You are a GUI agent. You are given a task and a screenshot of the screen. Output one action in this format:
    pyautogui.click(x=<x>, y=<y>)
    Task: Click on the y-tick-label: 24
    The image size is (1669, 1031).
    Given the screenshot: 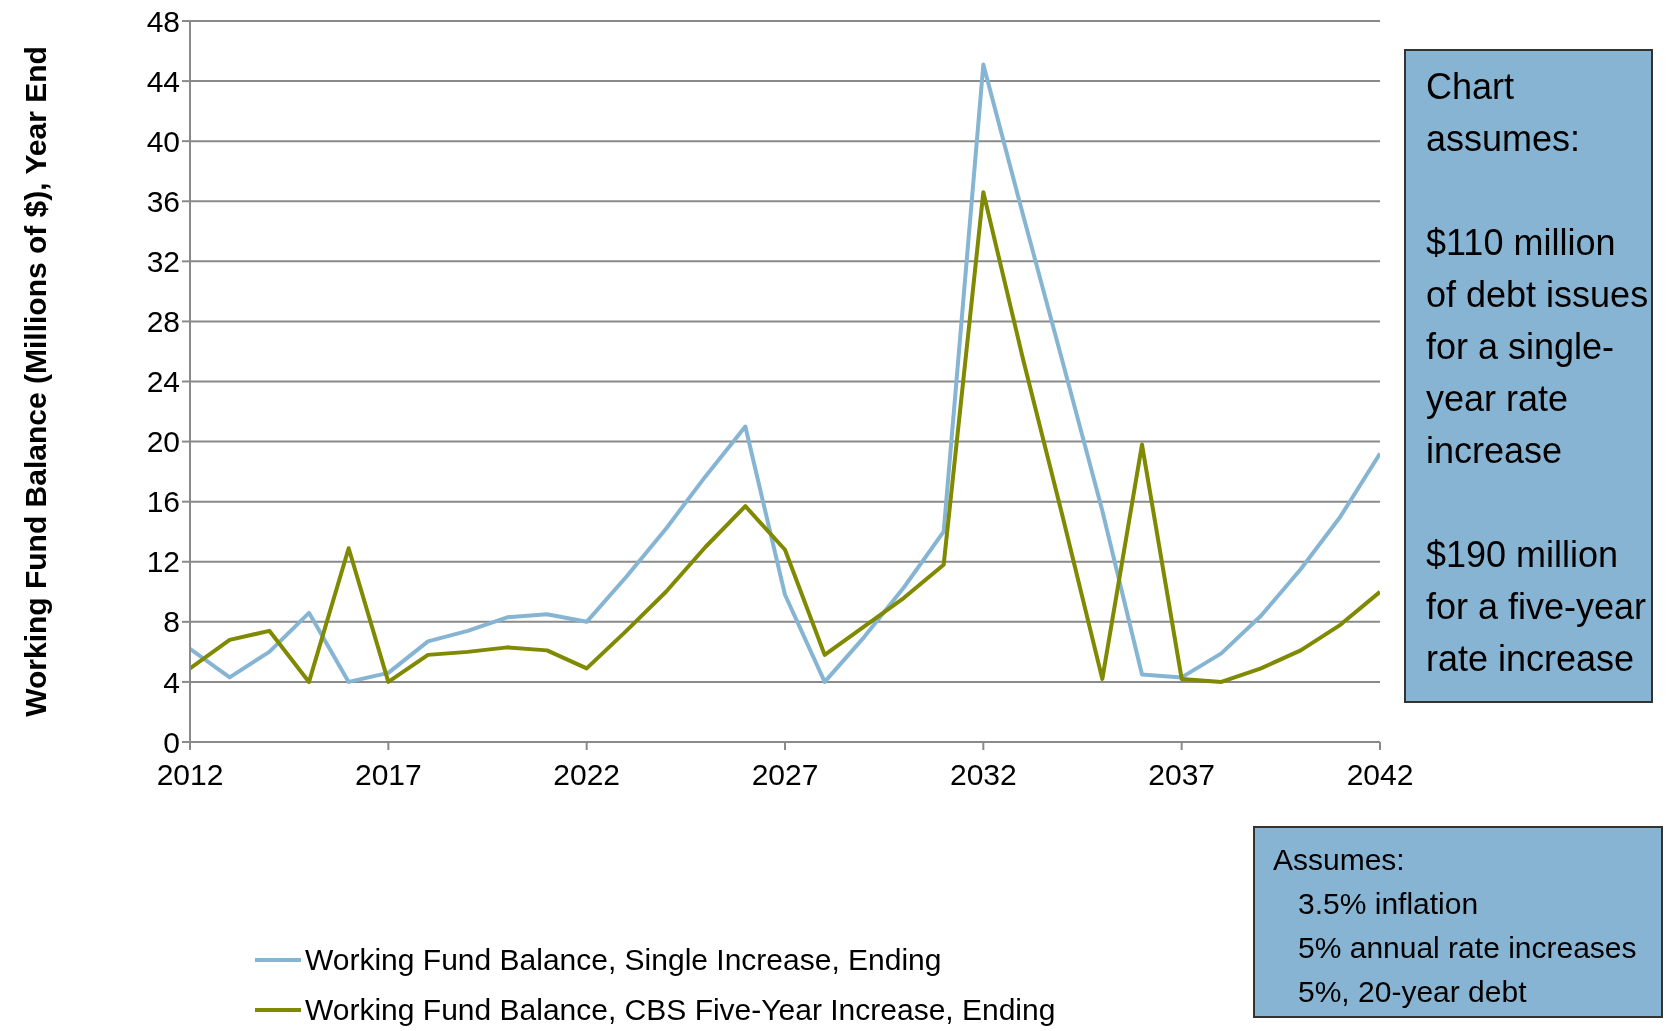 What is the action you would take?
    pyautogui.click(x=163, y=382)
    